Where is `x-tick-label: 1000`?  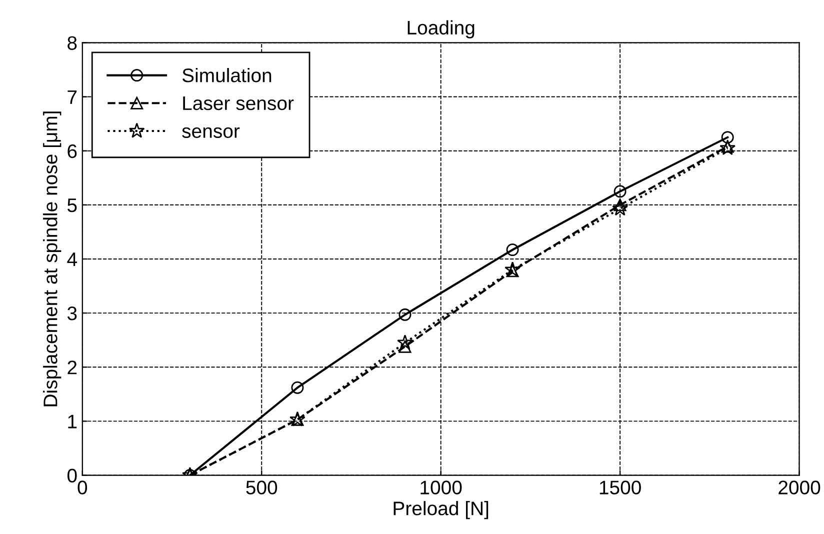
x-tick-label: 1000 is located at coordinates (441, 487).